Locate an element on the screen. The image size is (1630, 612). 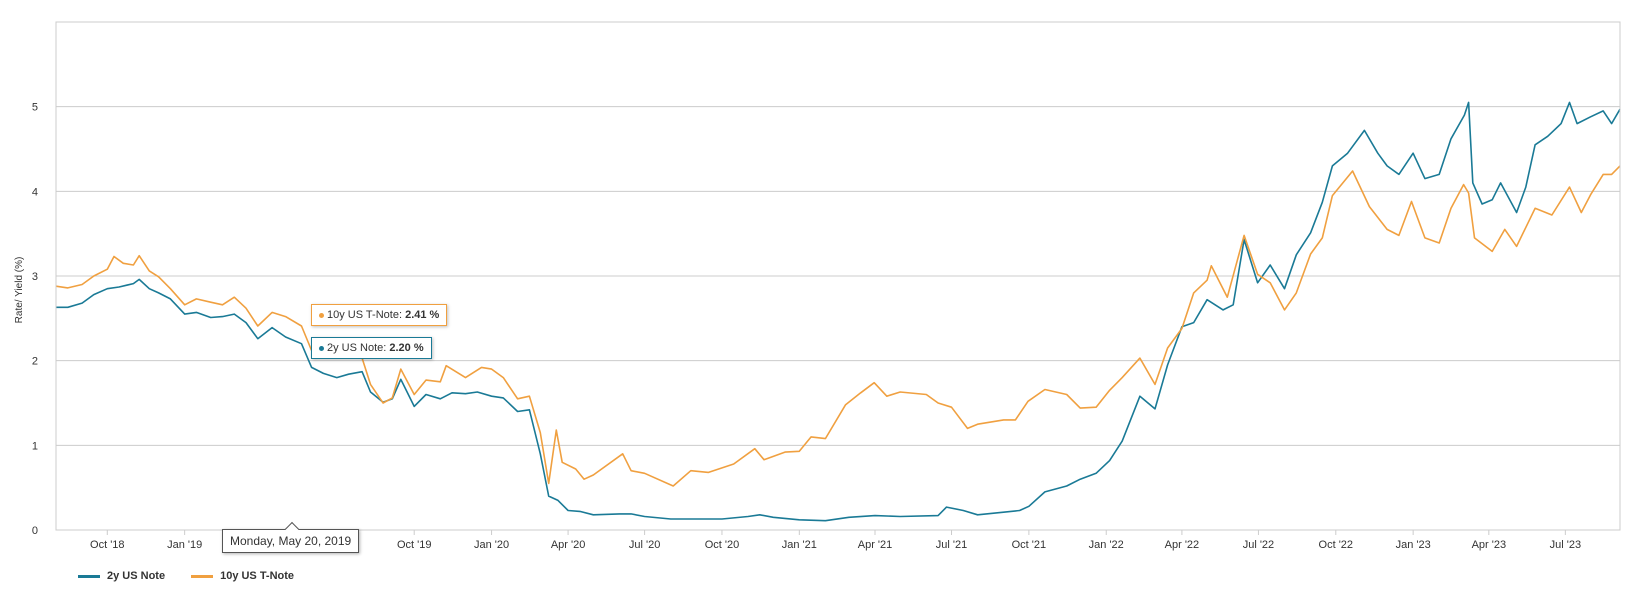
x-tick-label: Jan '23 is located at coordinates (1413, 545).